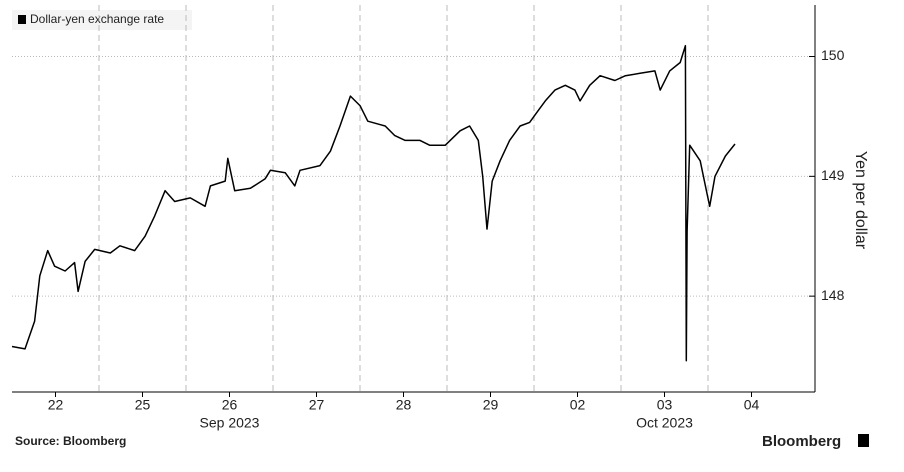  Describe the element at coordinates (404, 405) in the screenshot. I see `x-tick-label: 28` at that location.